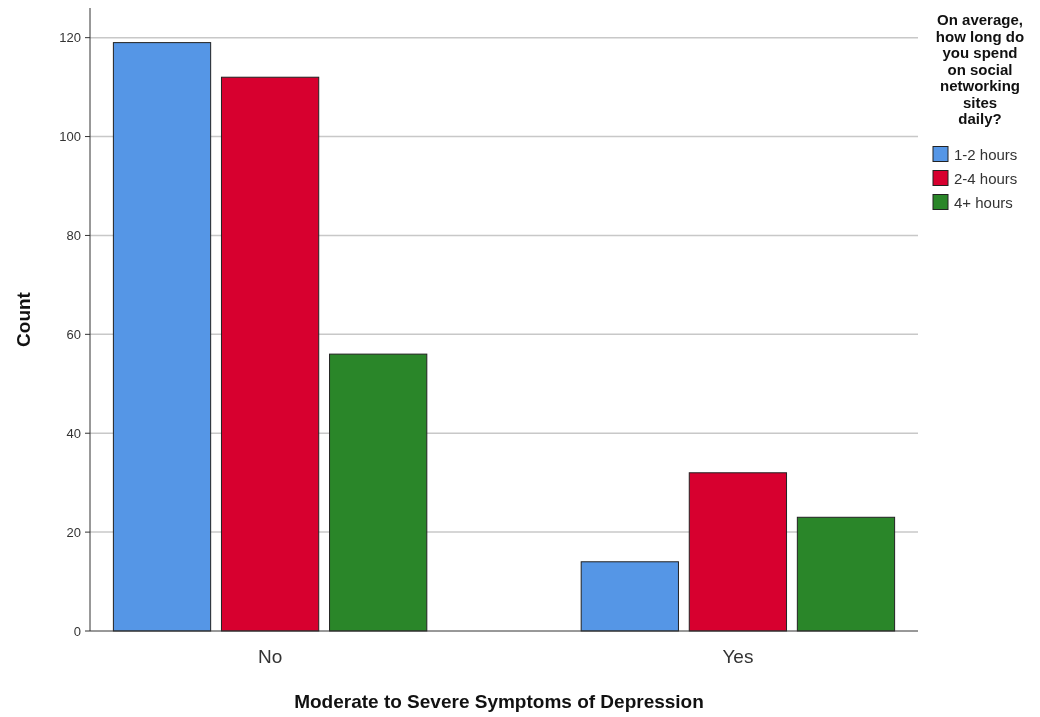  Describe the element at coordinates (73, 433) in the screenshot. I see `y-tick-label: 40` at that location.